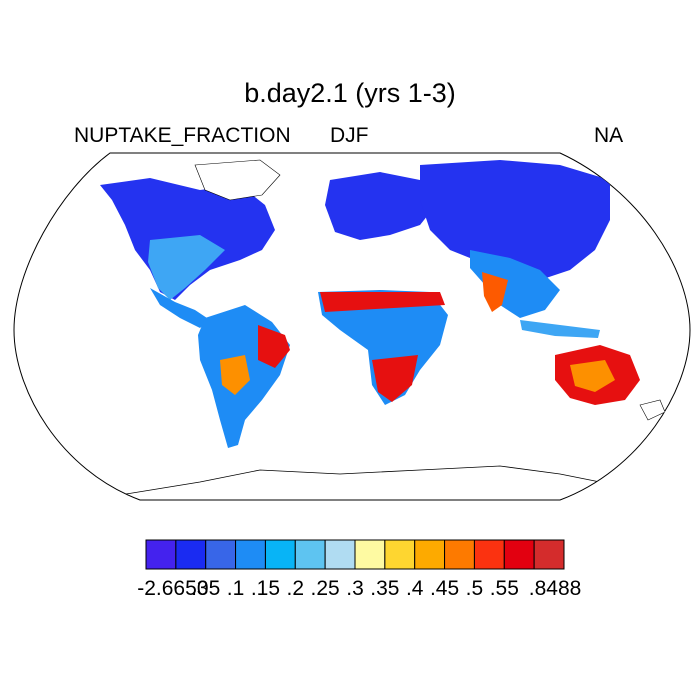 The width and height of the screenshot is (700, 700). What do you see at coordinates (236, 588) in the screenshot?
I see `colorbar-label: .1` at bounding box center [236, 588].